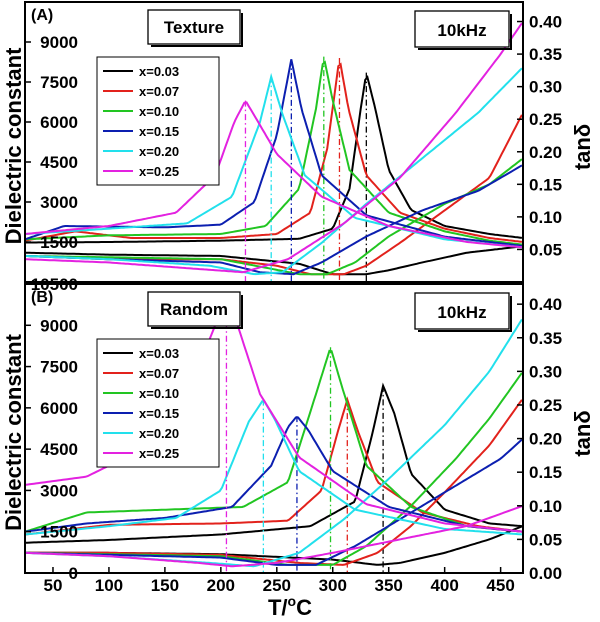  I want to click on x-tick-label: 400, so click(444, 585).